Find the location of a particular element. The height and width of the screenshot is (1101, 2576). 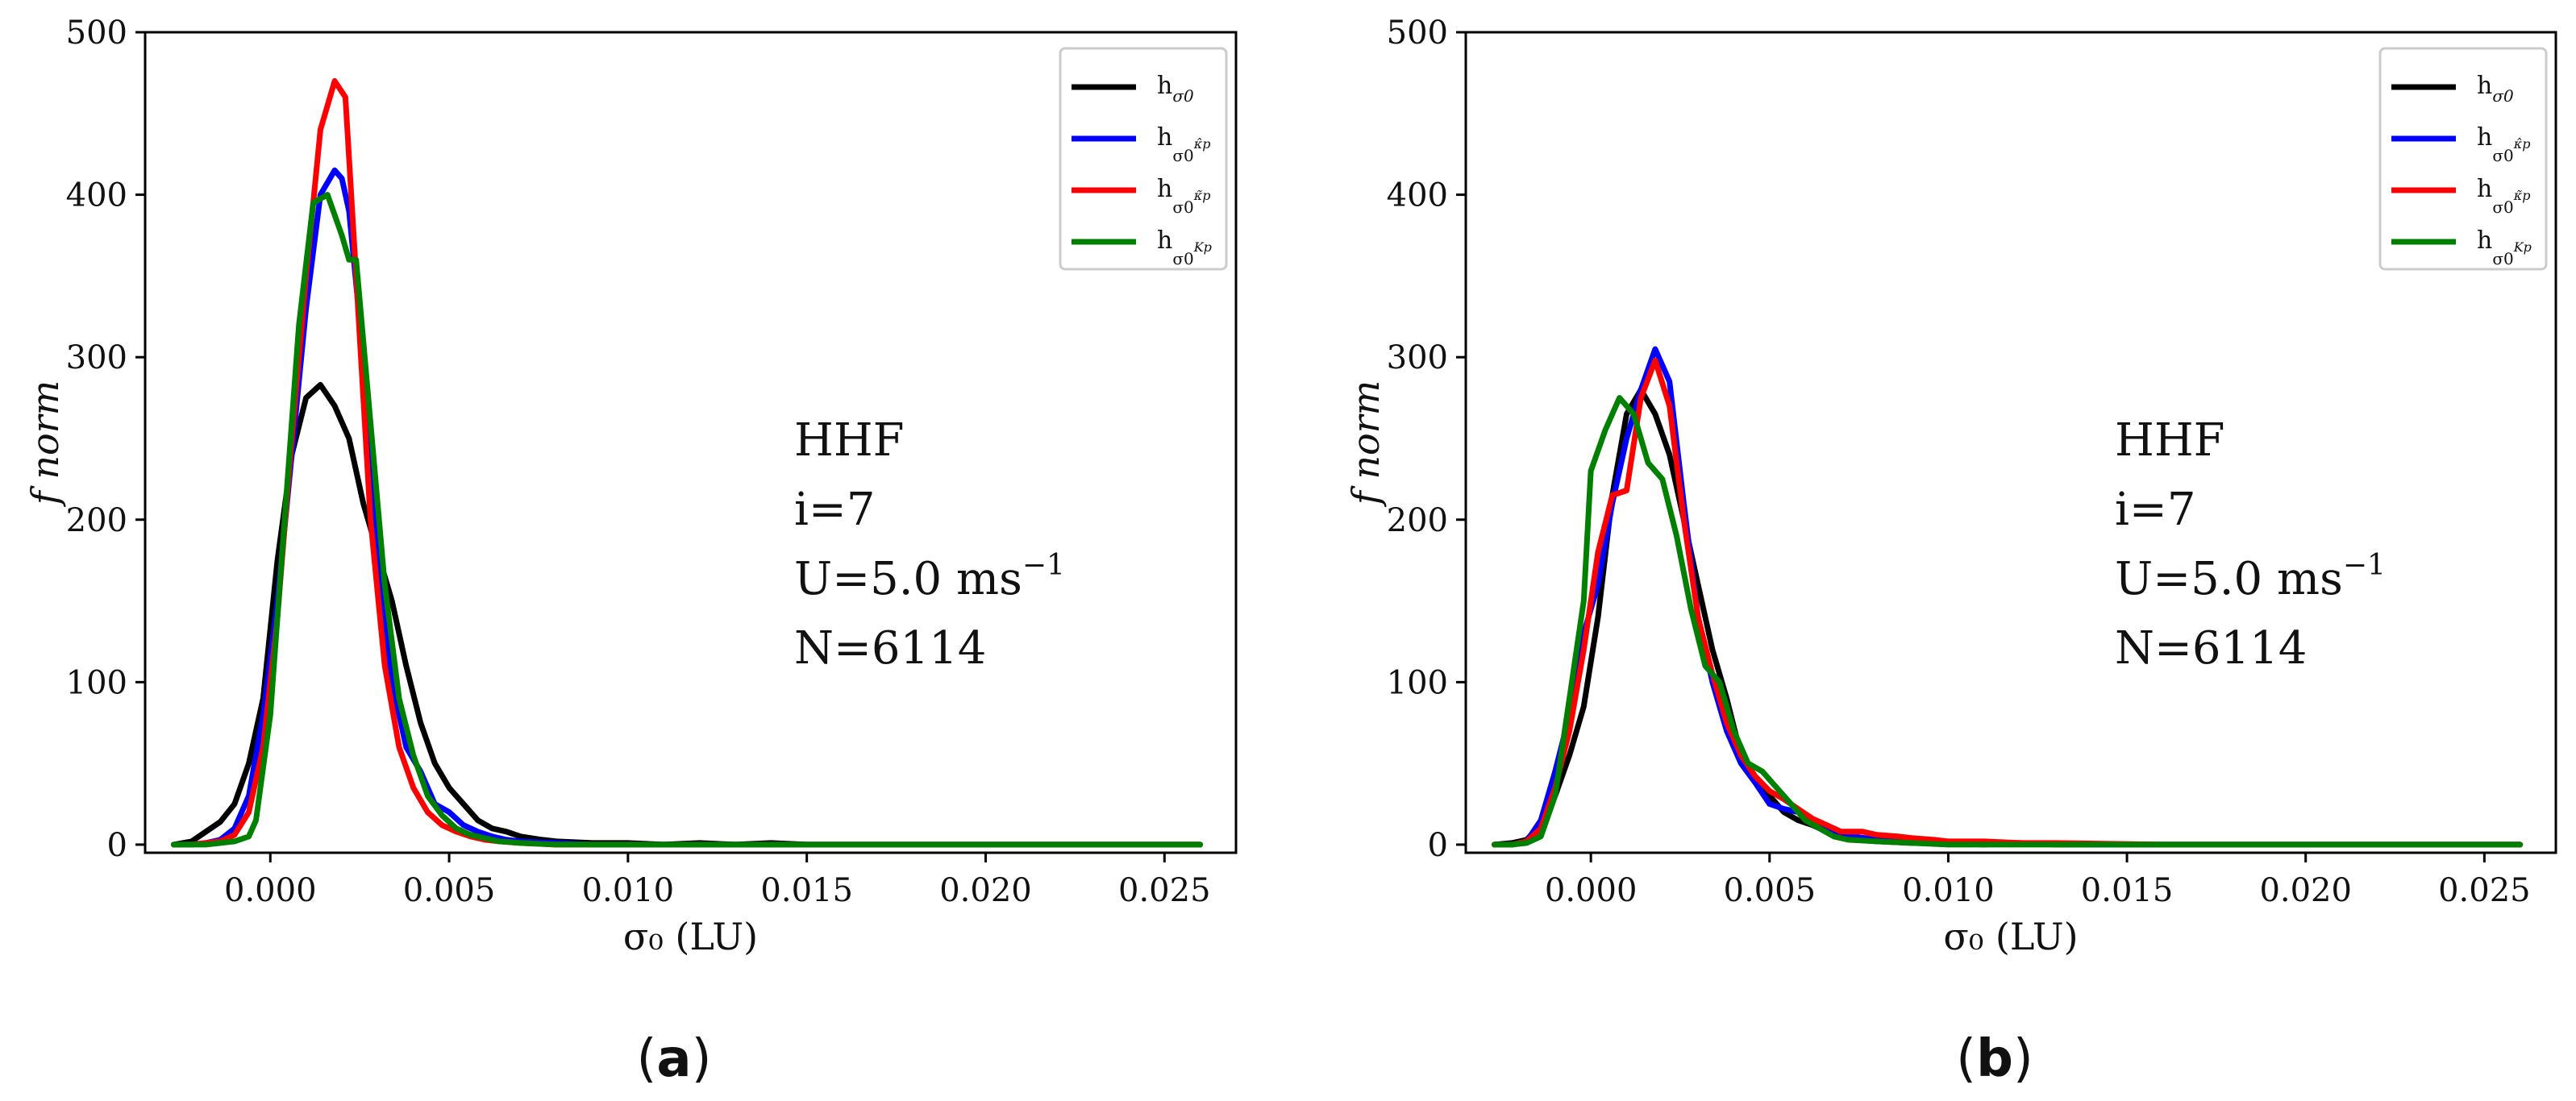

panel-caption: (a) is located at coordinates (673, 1059).